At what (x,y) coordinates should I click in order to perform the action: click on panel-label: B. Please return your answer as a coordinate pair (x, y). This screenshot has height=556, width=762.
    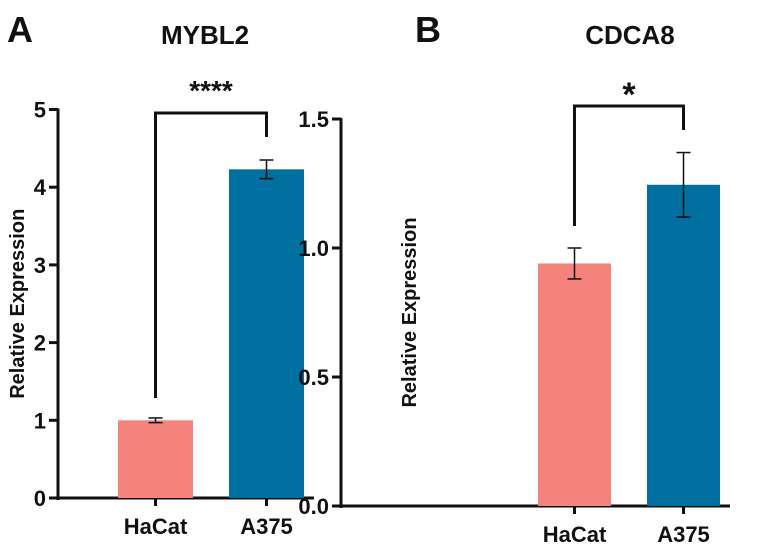
    Looking at the image, I should click on (428, 29).